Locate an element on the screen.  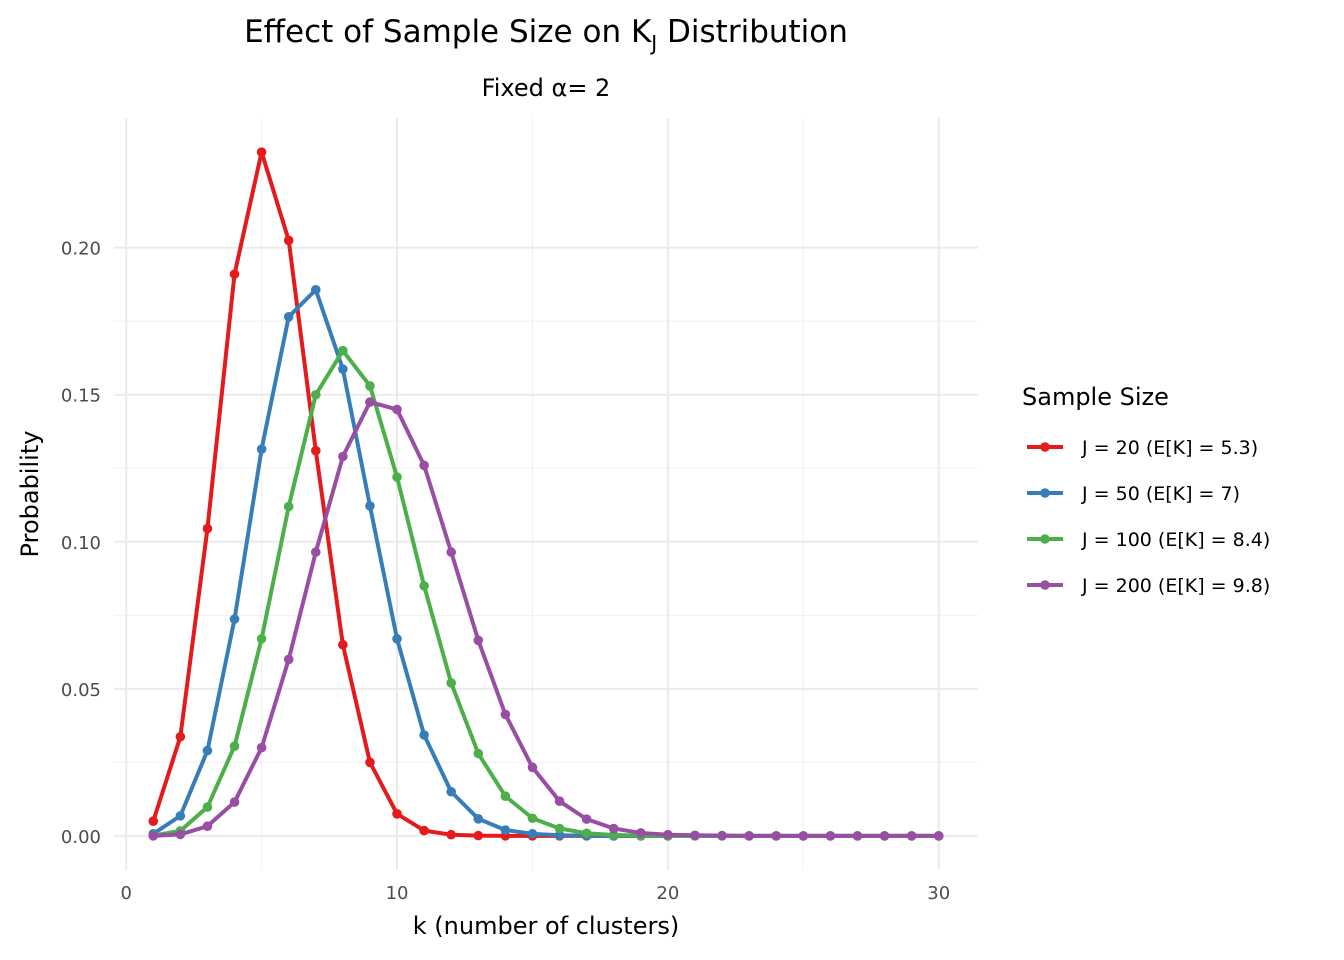
legend-label: J = 50 (E[K] = 7) is located at coordinates (1160, 494).